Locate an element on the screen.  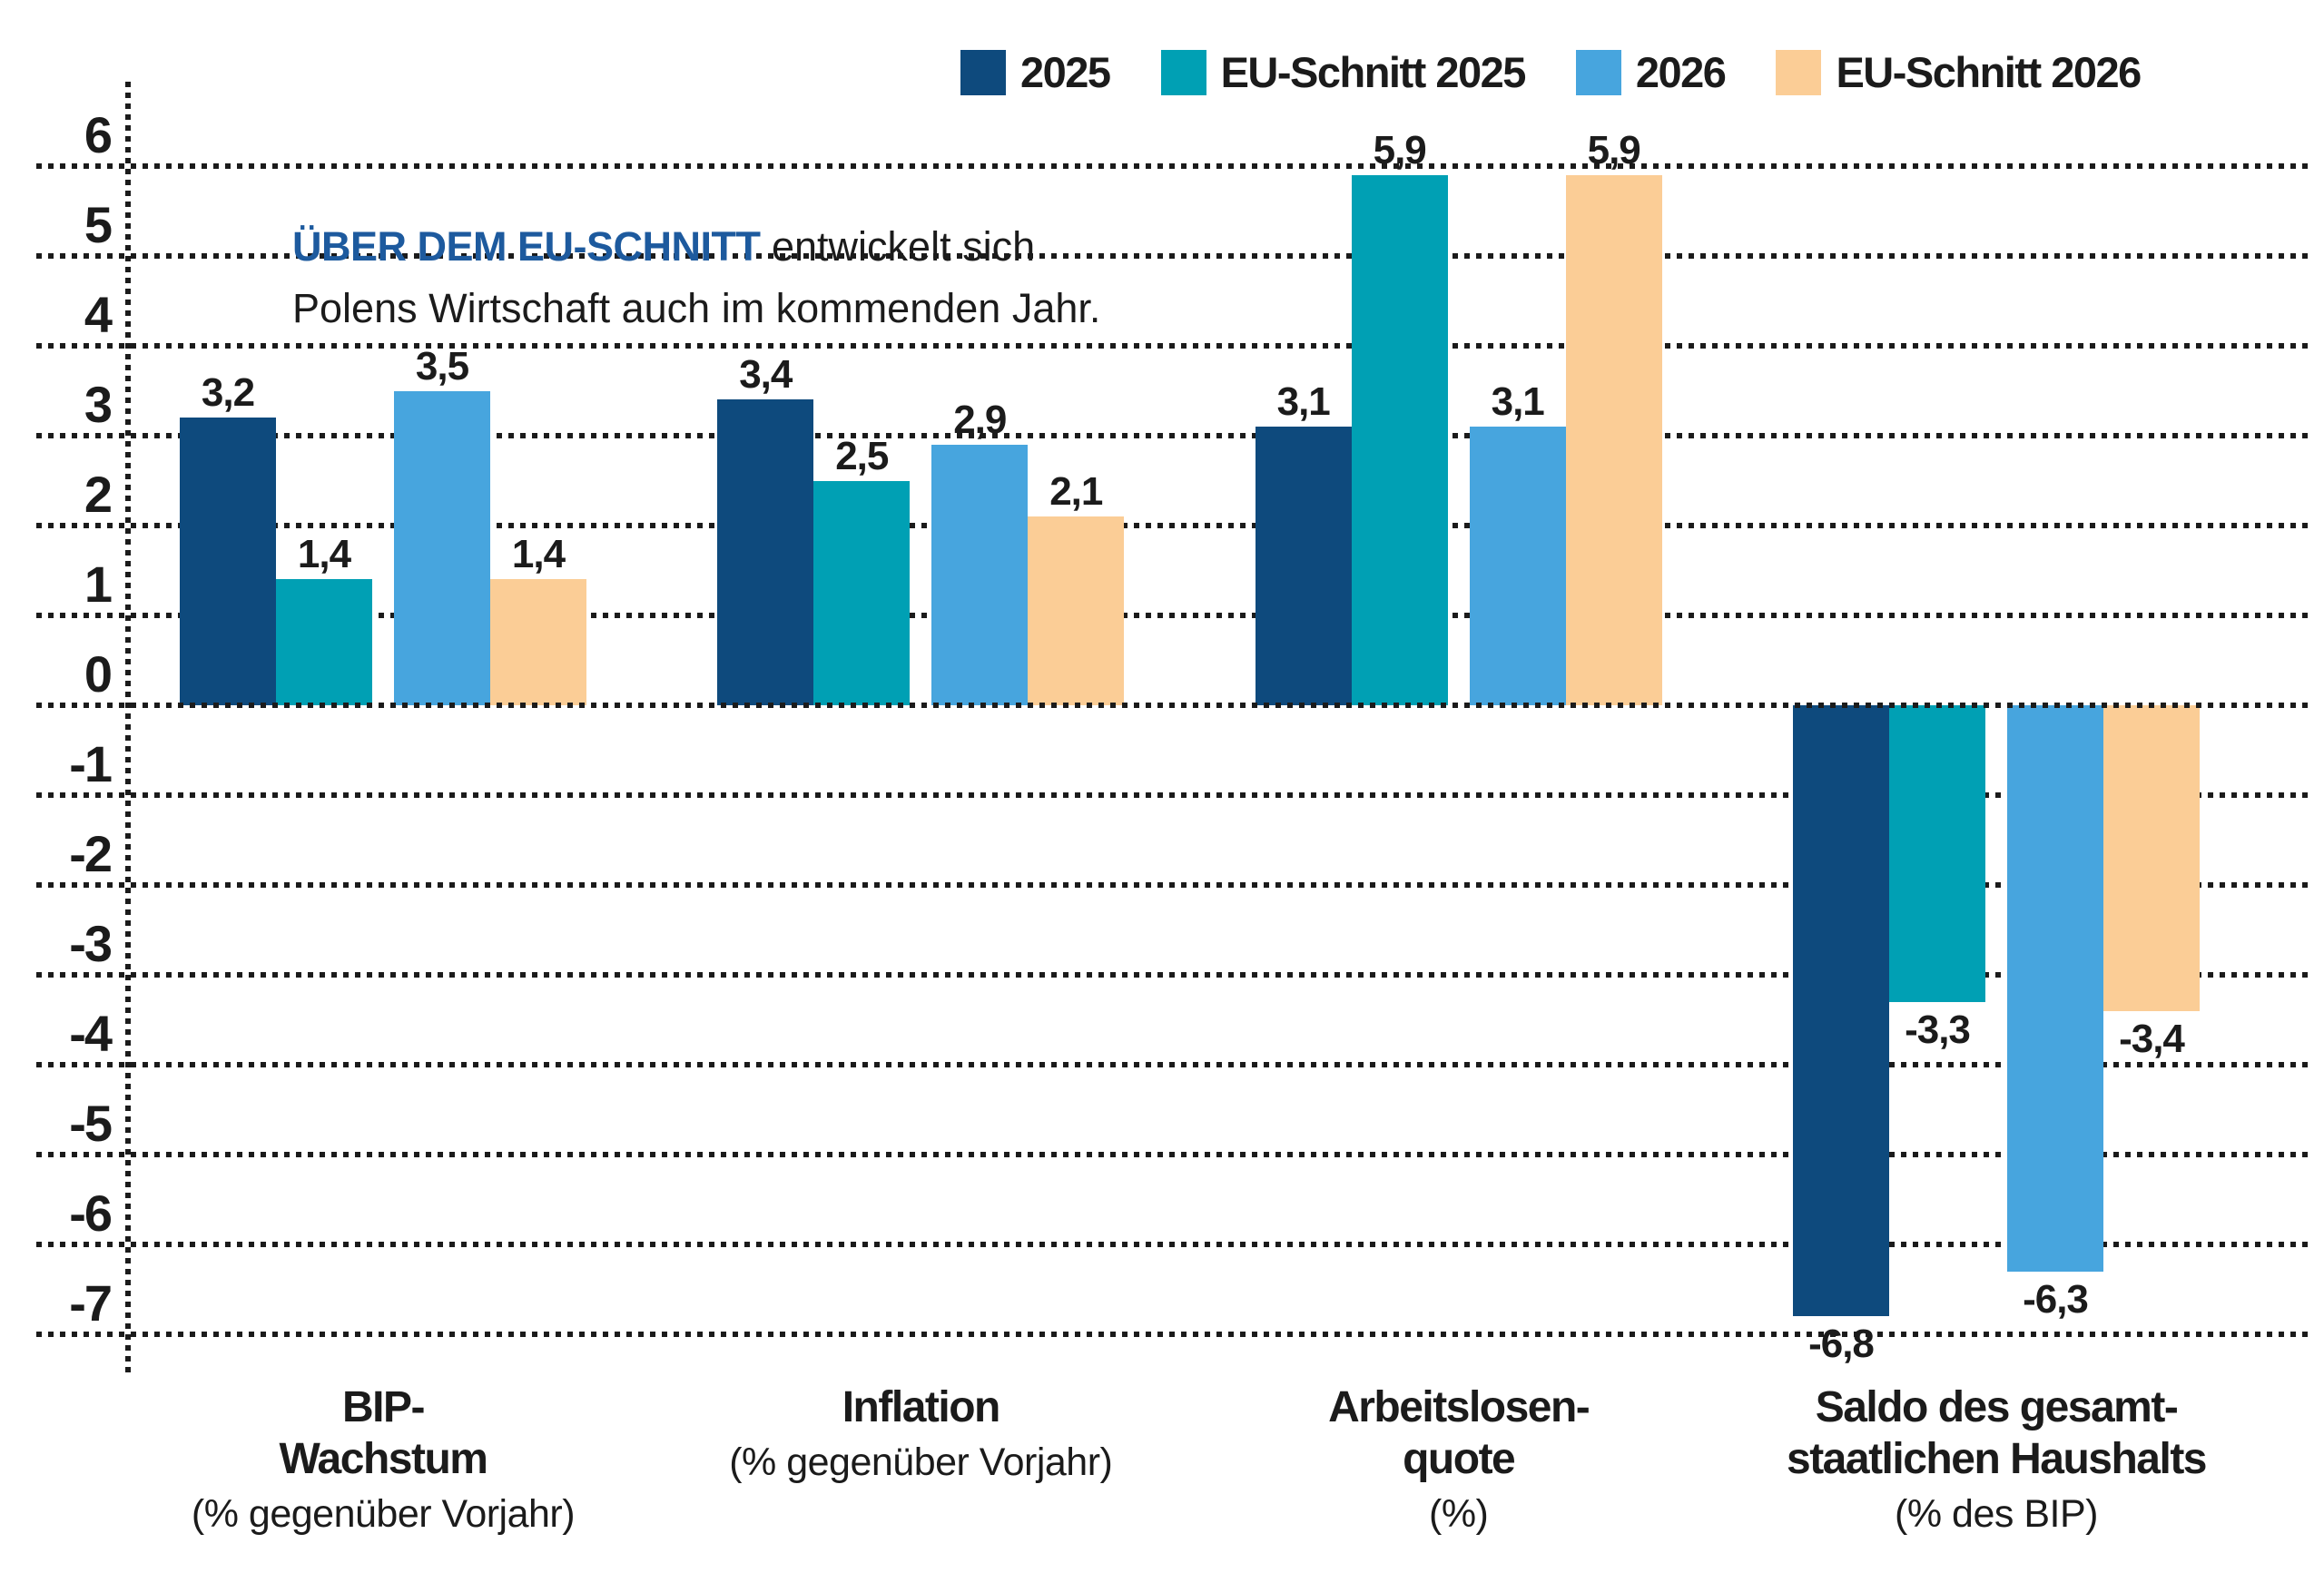
category-label-main: Saldo des gesamt- is located at coordinates (1997, 1407).